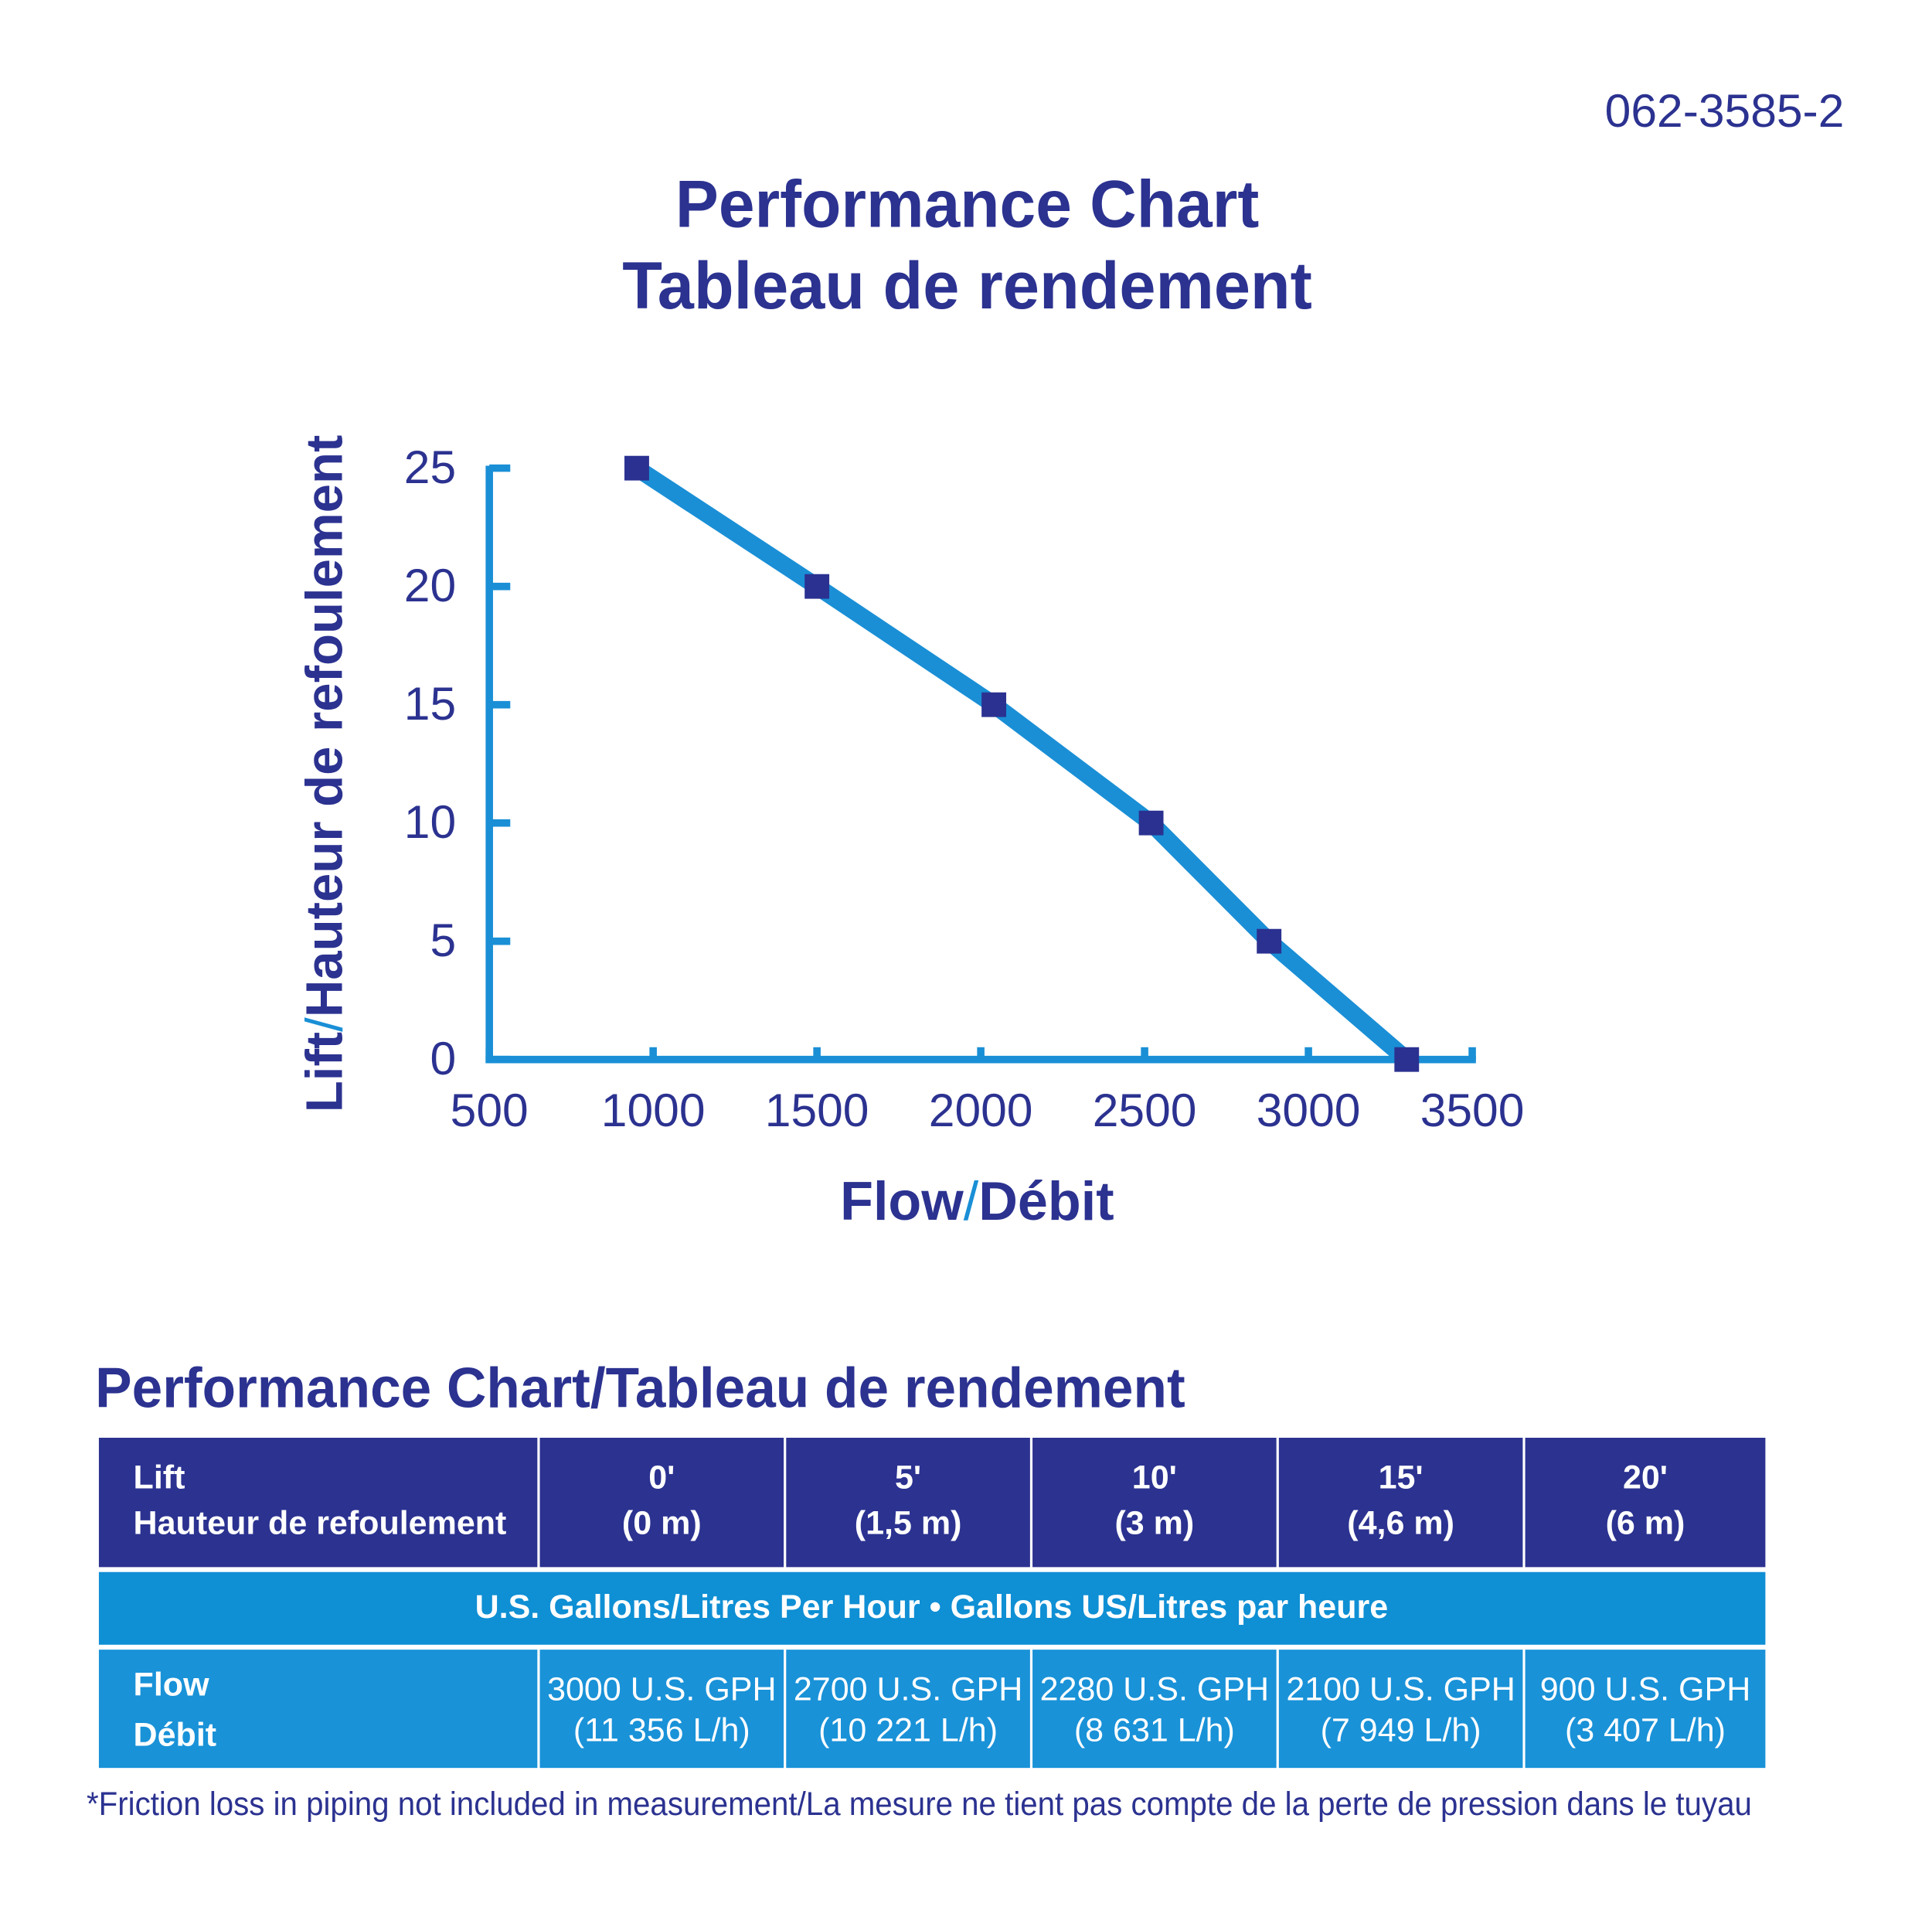  I want to click on cell-text: 2100 U.S. GPH, so click(1400, 1689).